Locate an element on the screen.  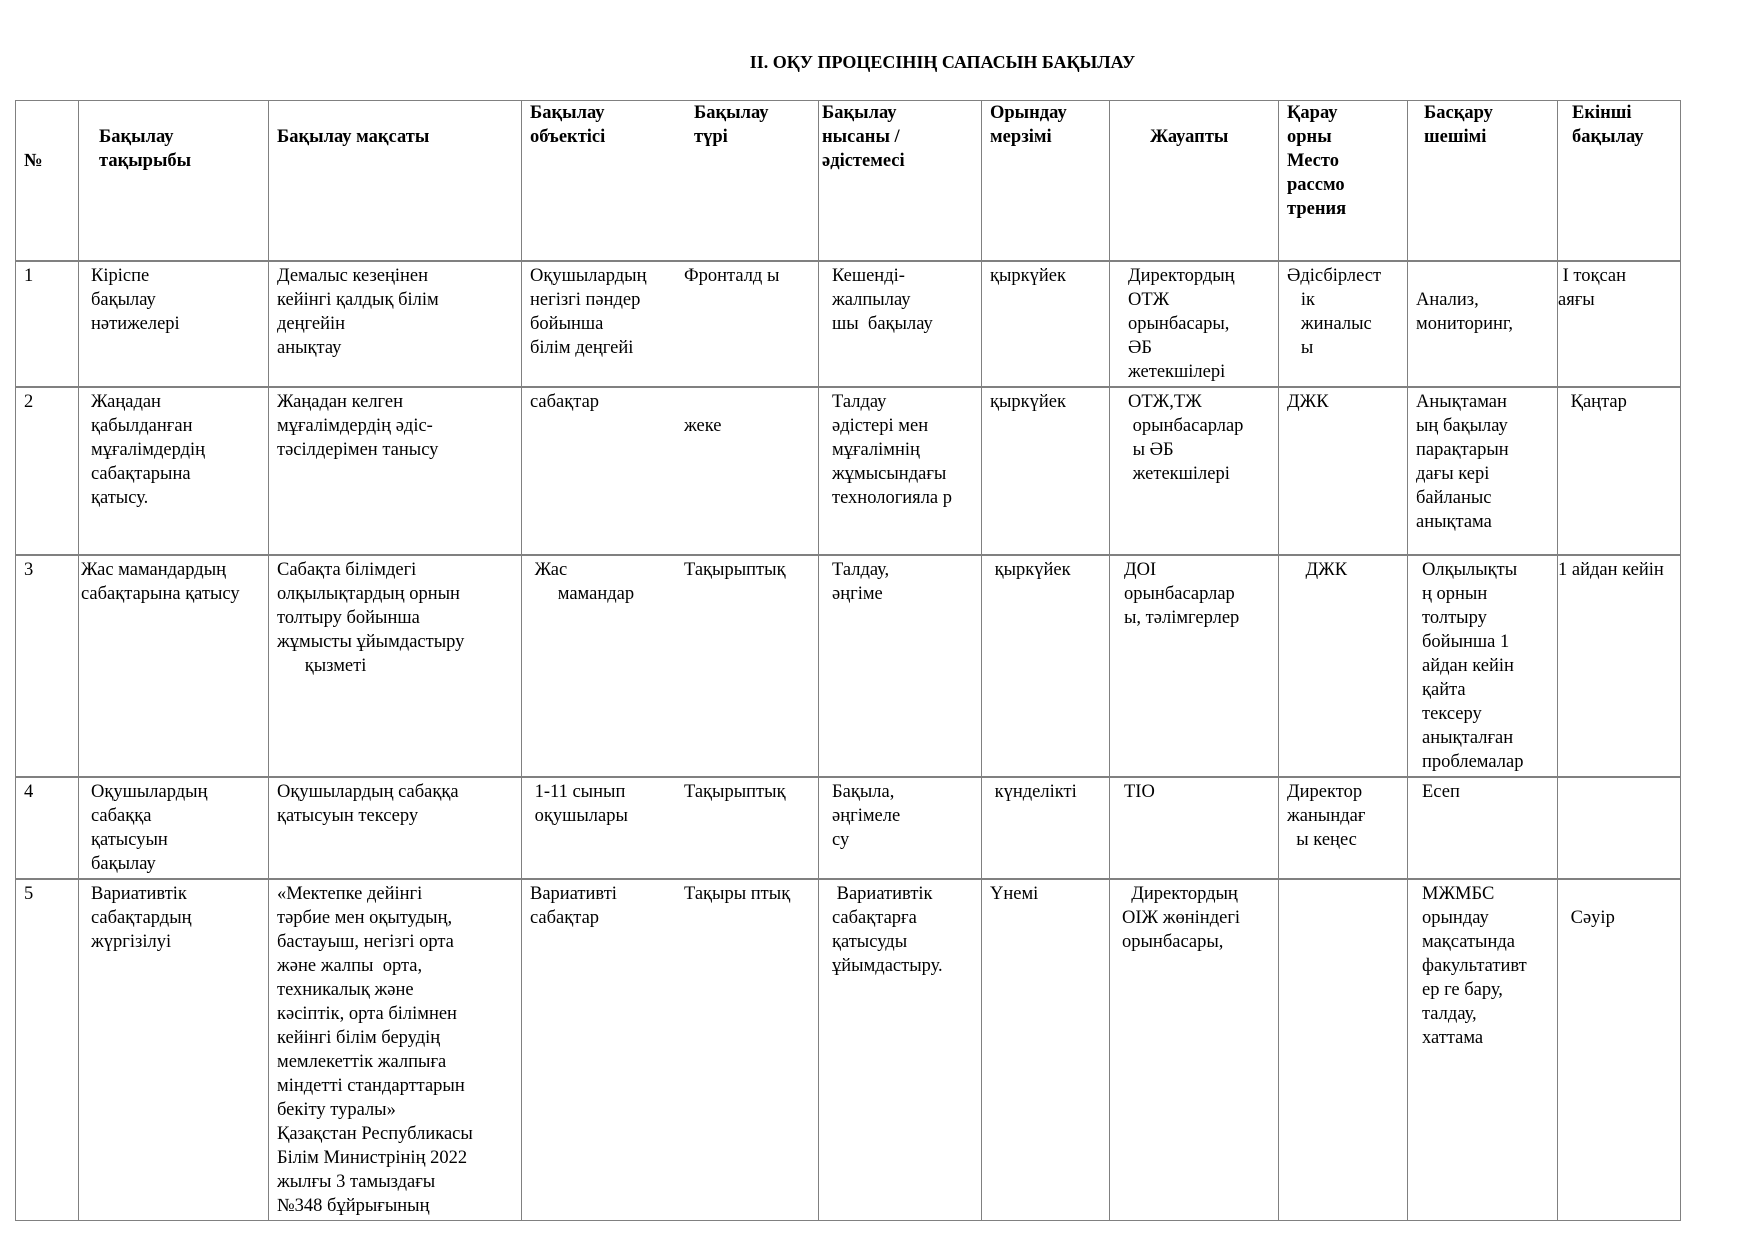
cell-responsible: Директордың ОІЖ жөніндегі орынбасары, is located at coordinates (1194, 1049).